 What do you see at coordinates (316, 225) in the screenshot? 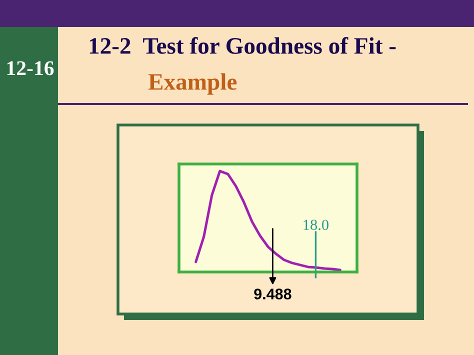
I see `annotation: 18.0` at bounding box center [316, 225].